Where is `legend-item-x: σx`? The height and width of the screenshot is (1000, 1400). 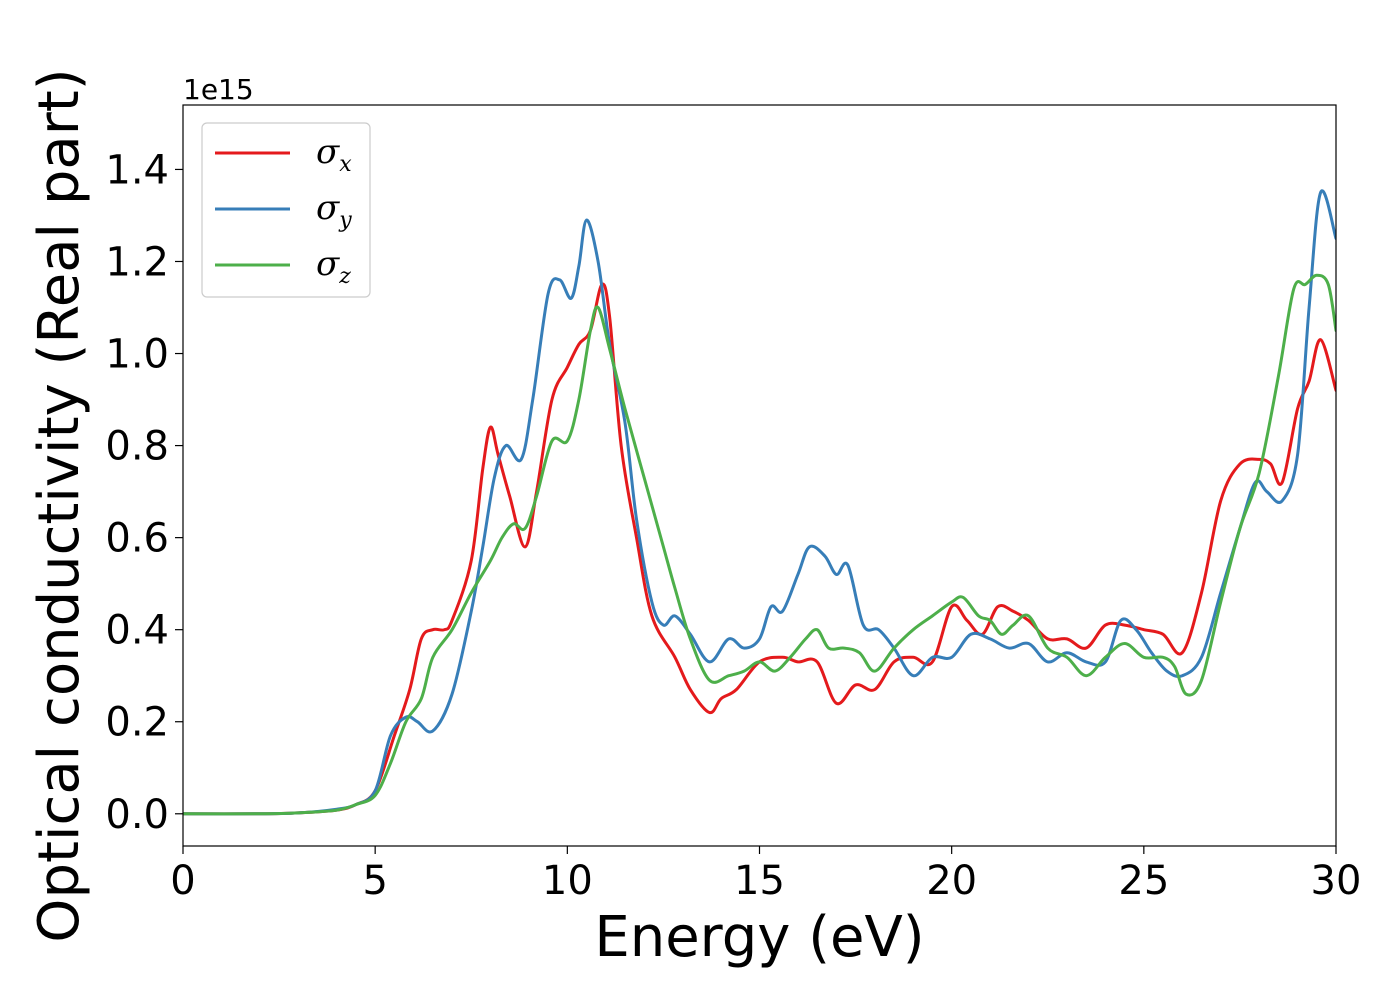
legend-item-x: σx is located at coordinates (283, 154).